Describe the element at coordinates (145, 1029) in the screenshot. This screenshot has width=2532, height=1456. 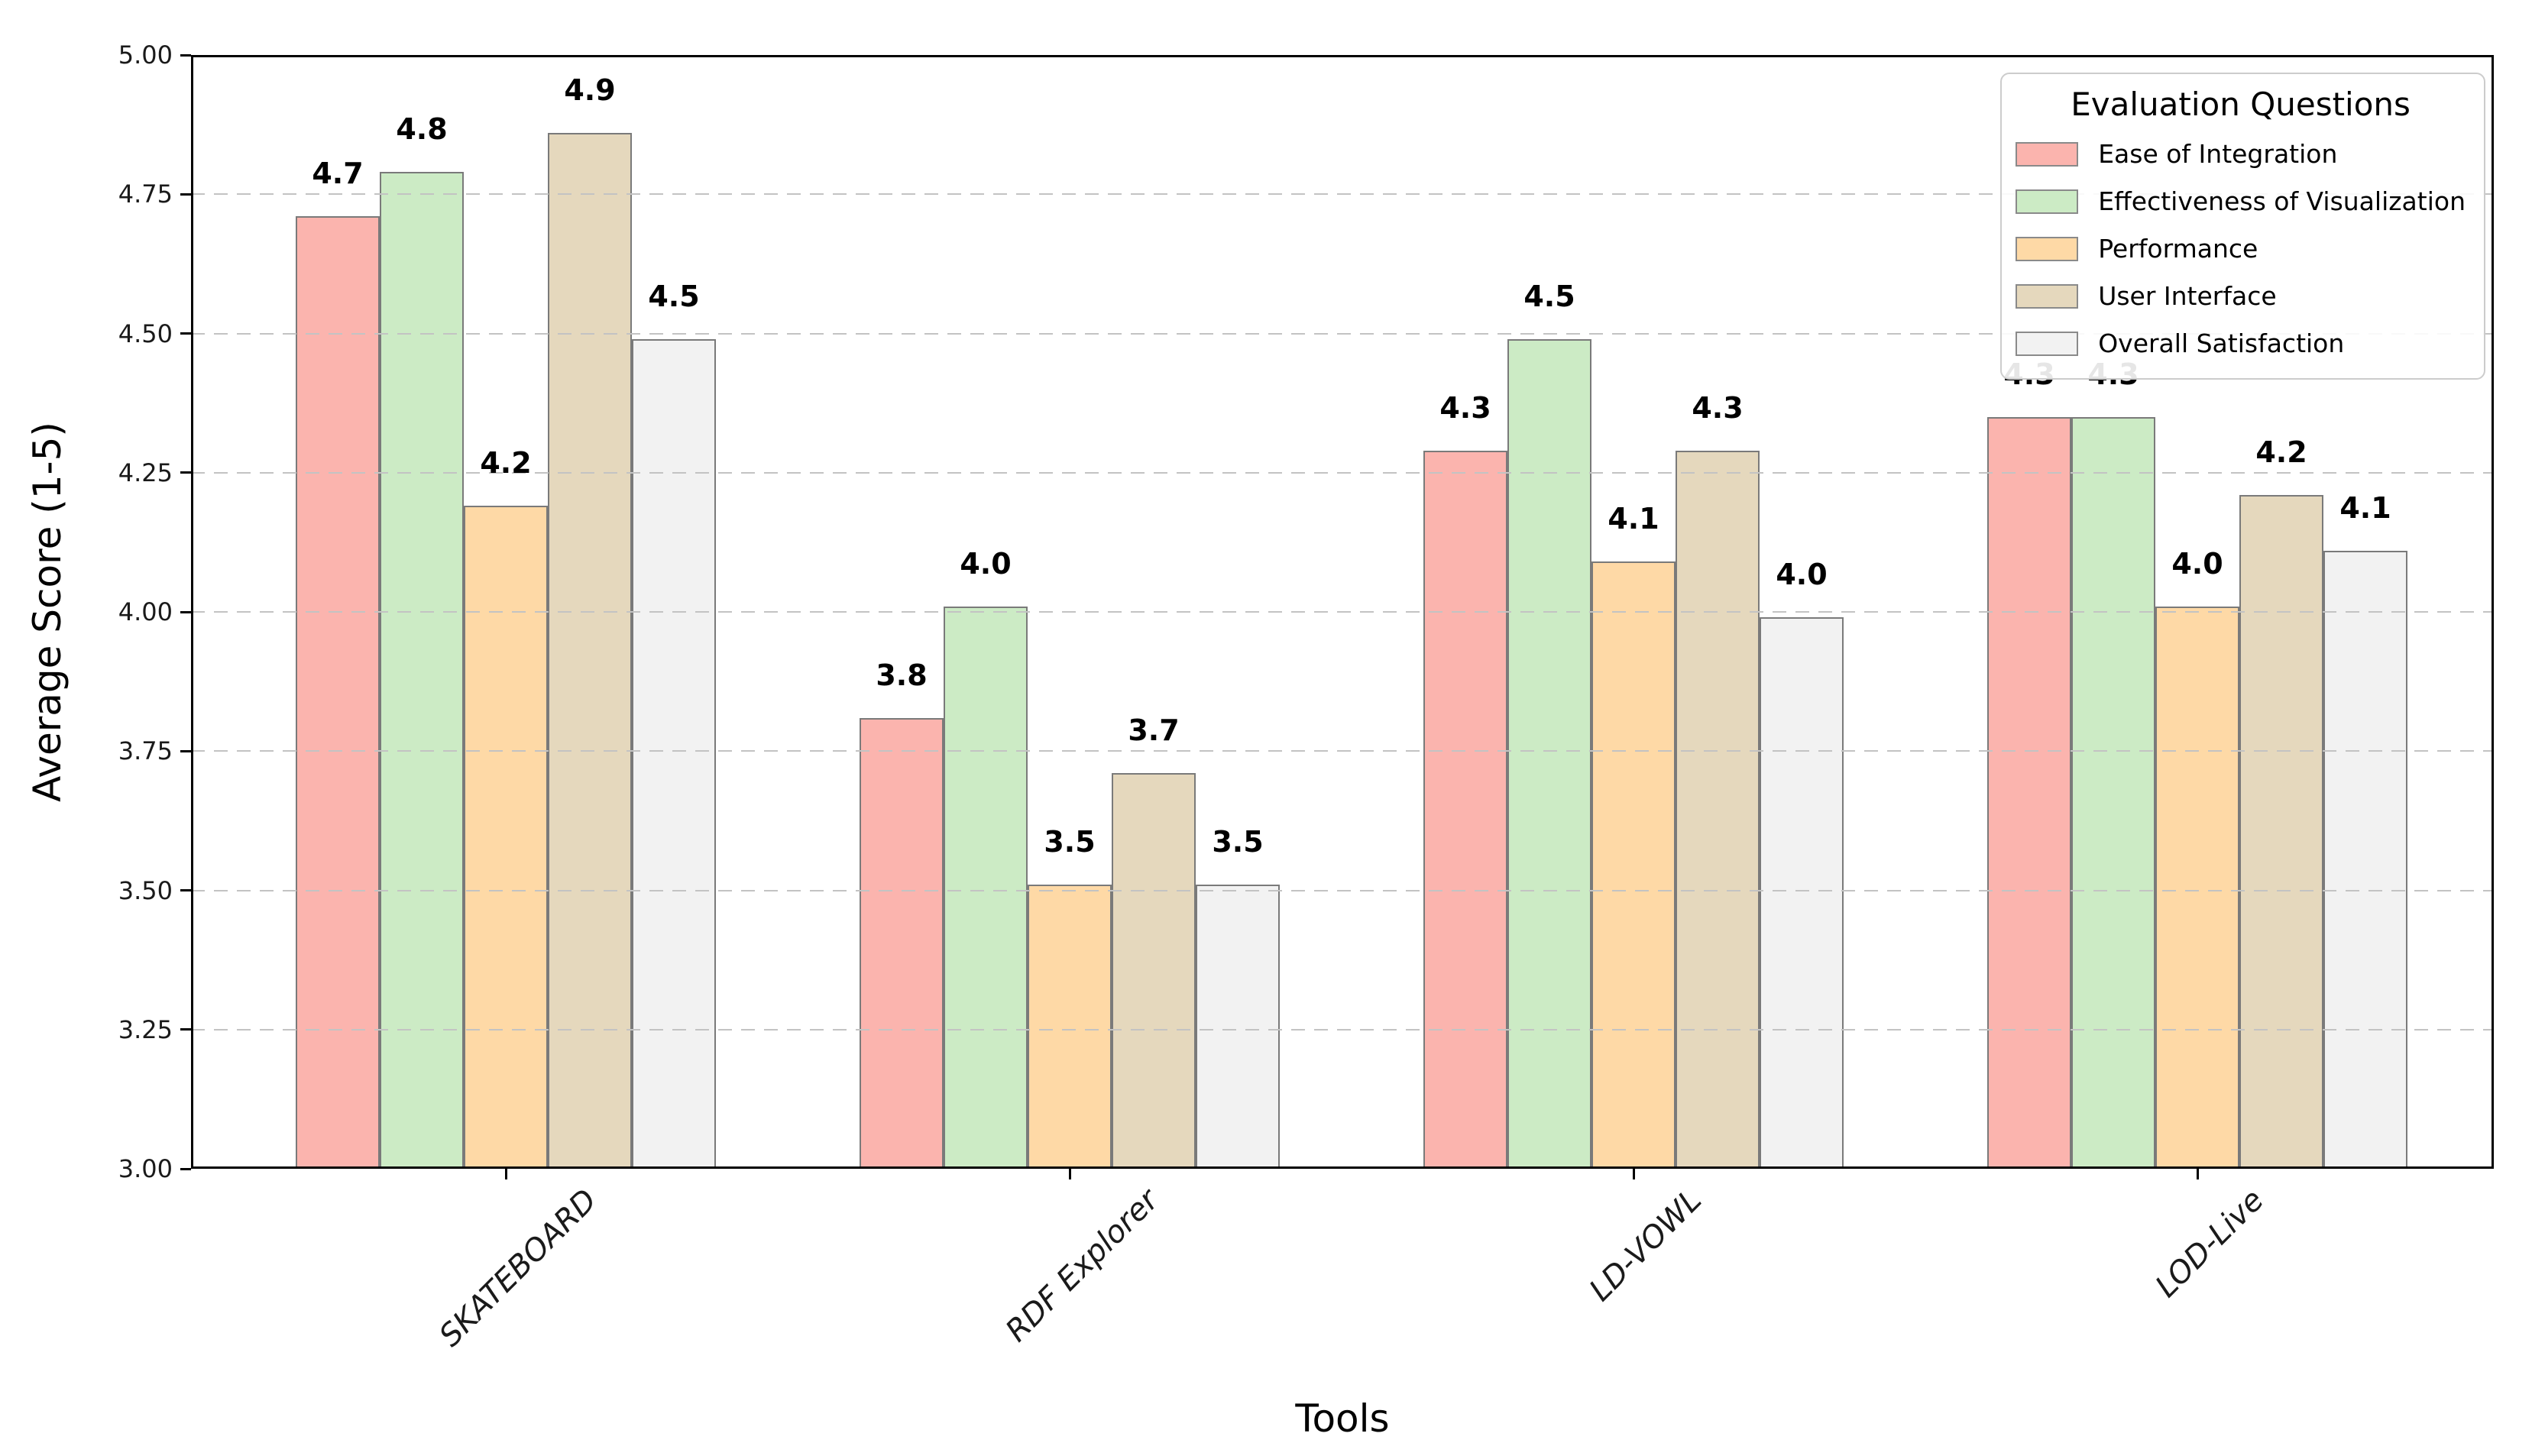
I see `y-tick-label: 3.25` at that location.